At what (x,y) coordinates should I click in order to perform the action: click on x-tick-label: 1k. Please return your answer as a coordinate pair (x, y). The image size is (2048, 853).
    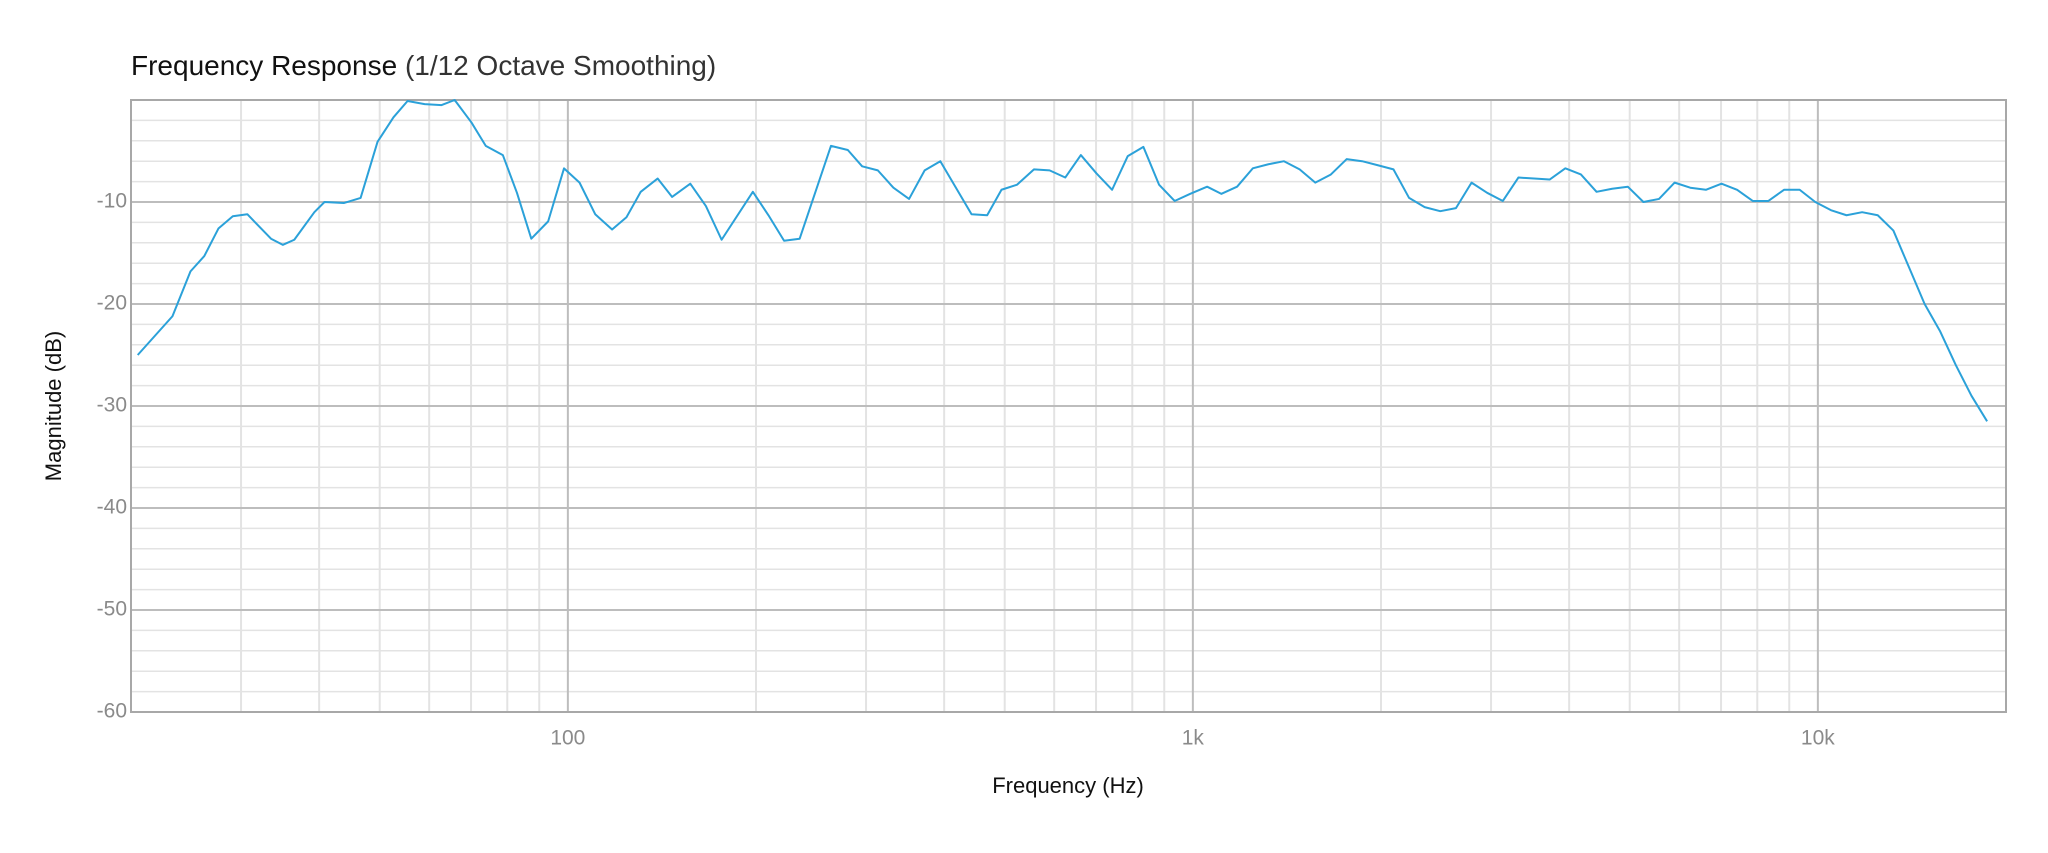
    Looking at the image, I should click on (1193, 738).